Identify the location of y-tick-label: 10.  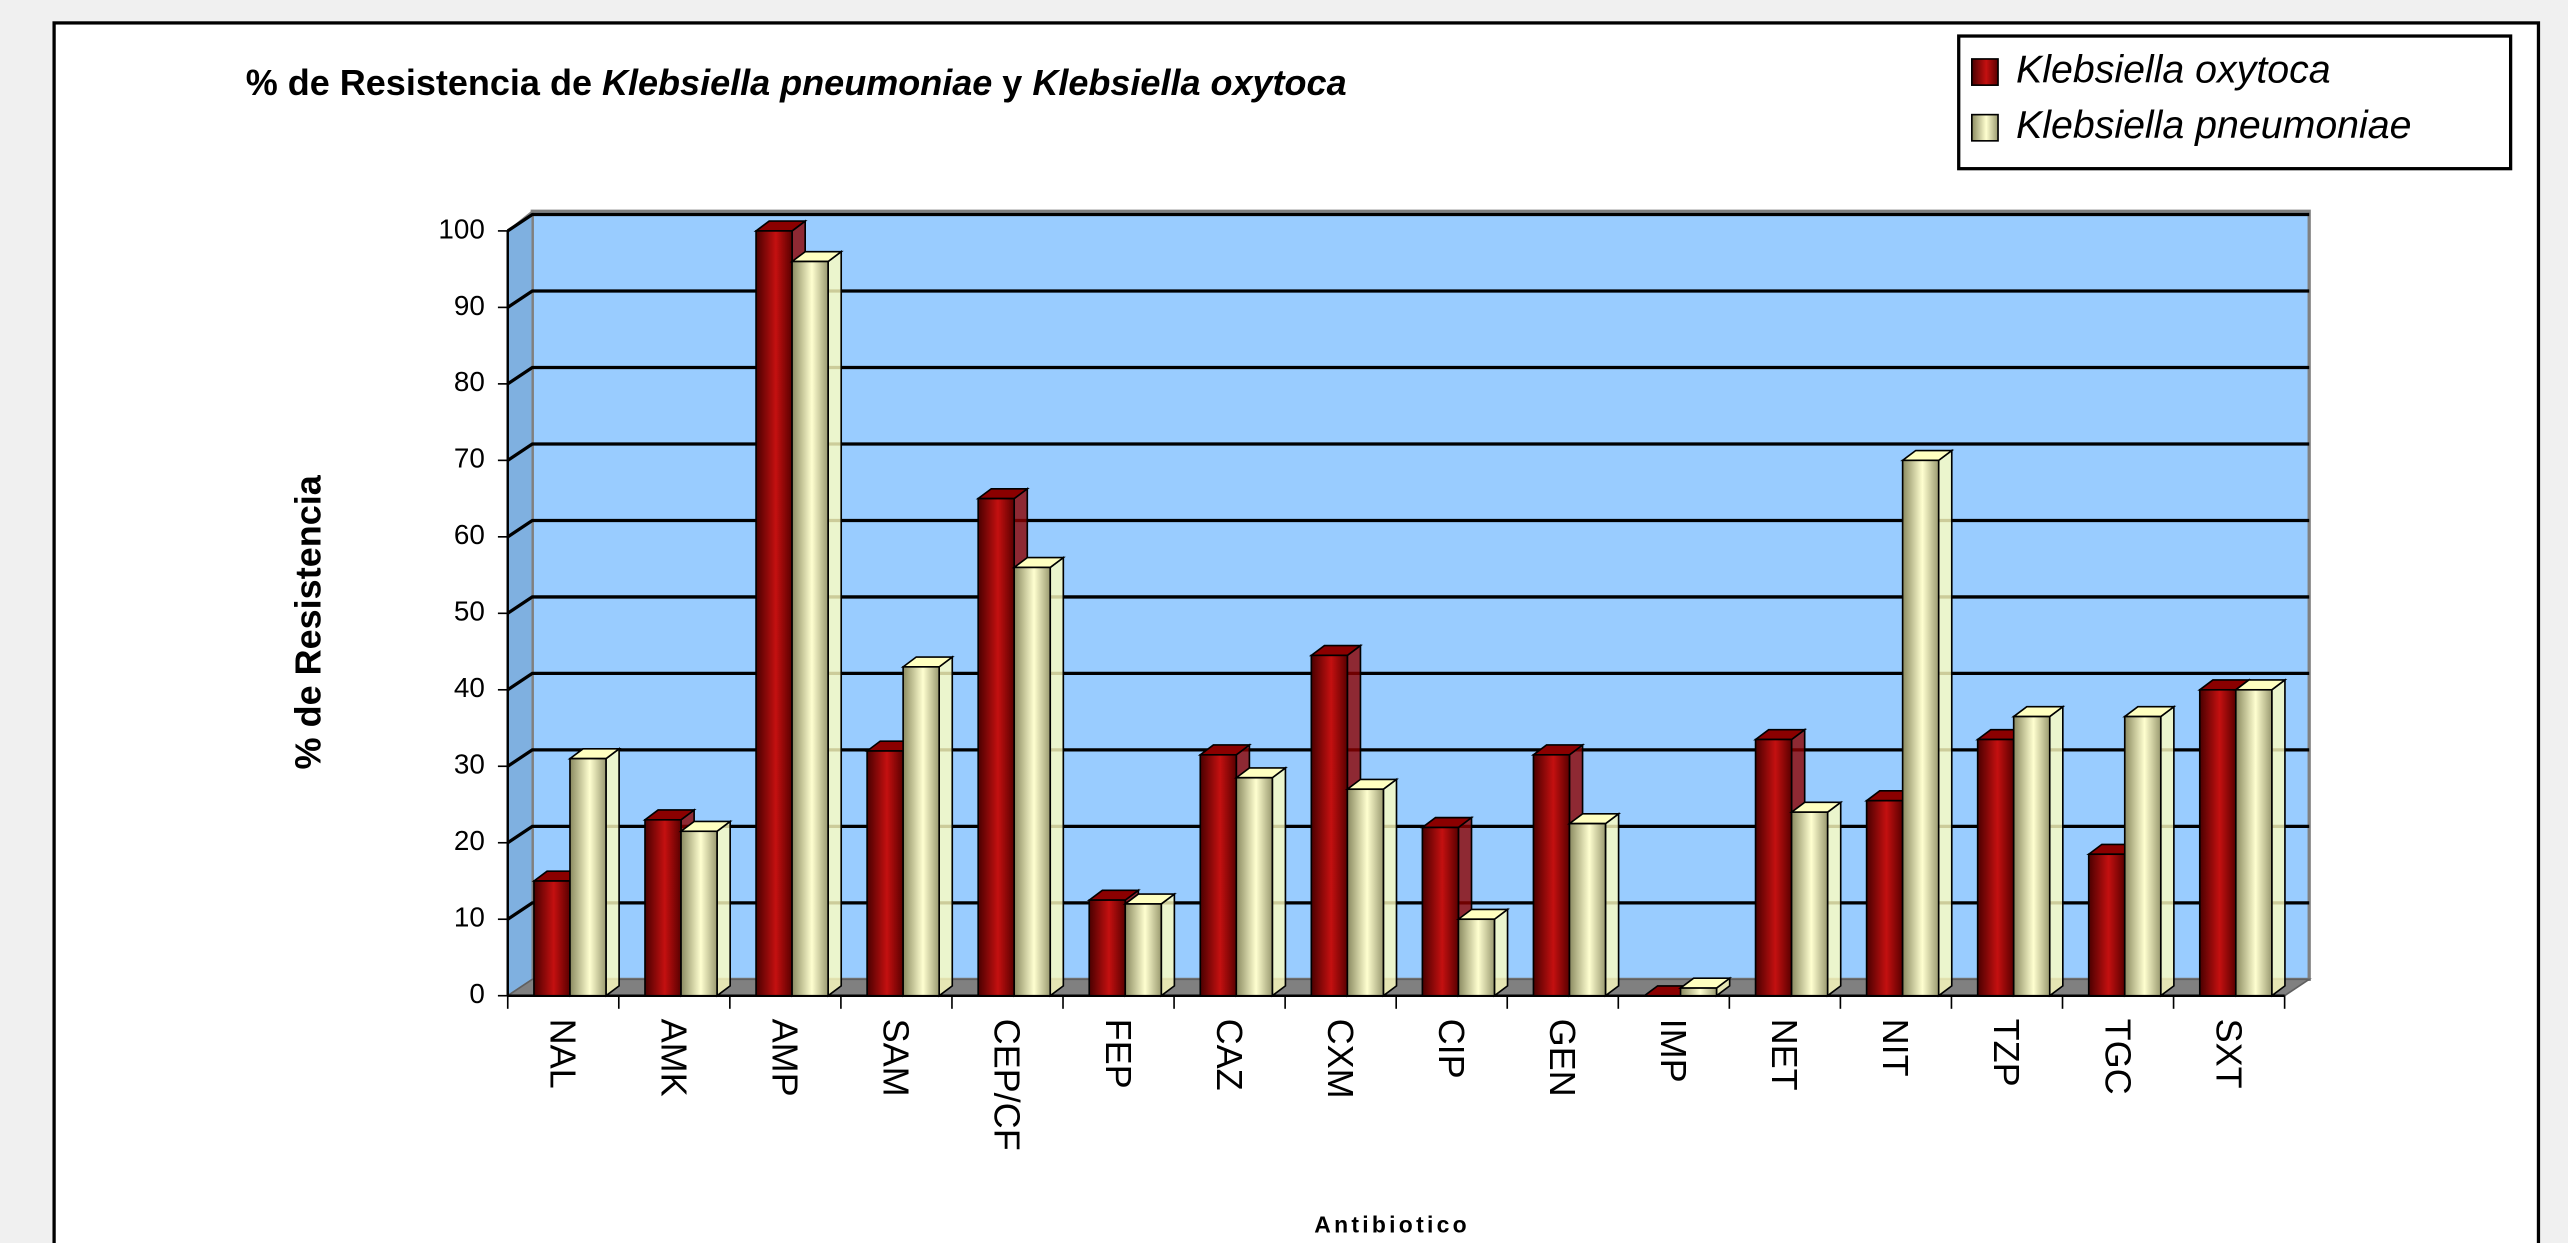
(469, 917).